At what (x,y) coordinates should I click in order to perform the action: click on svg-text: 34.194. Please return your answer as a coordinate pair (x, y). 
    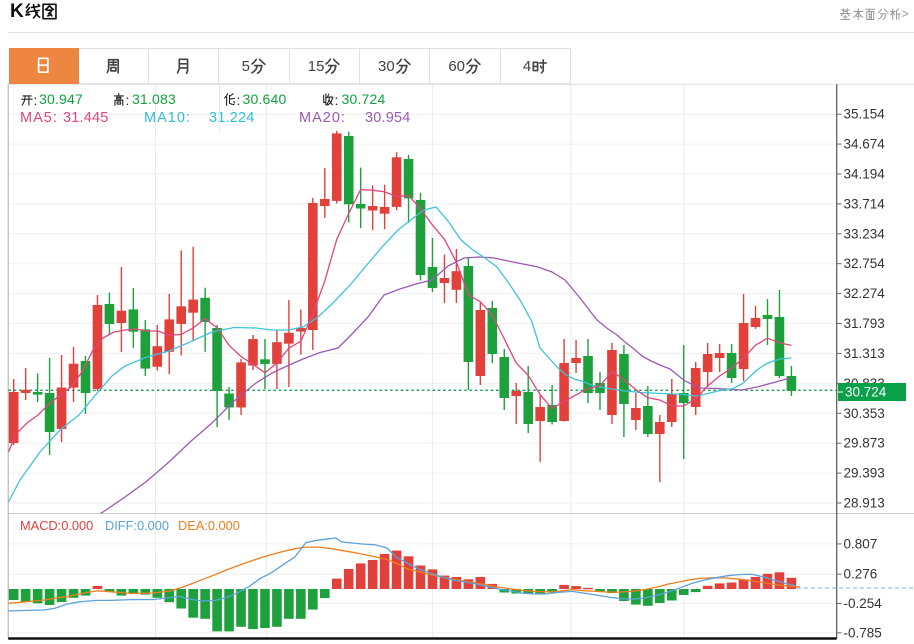
    Looking at the image, I should click on (865, 174).